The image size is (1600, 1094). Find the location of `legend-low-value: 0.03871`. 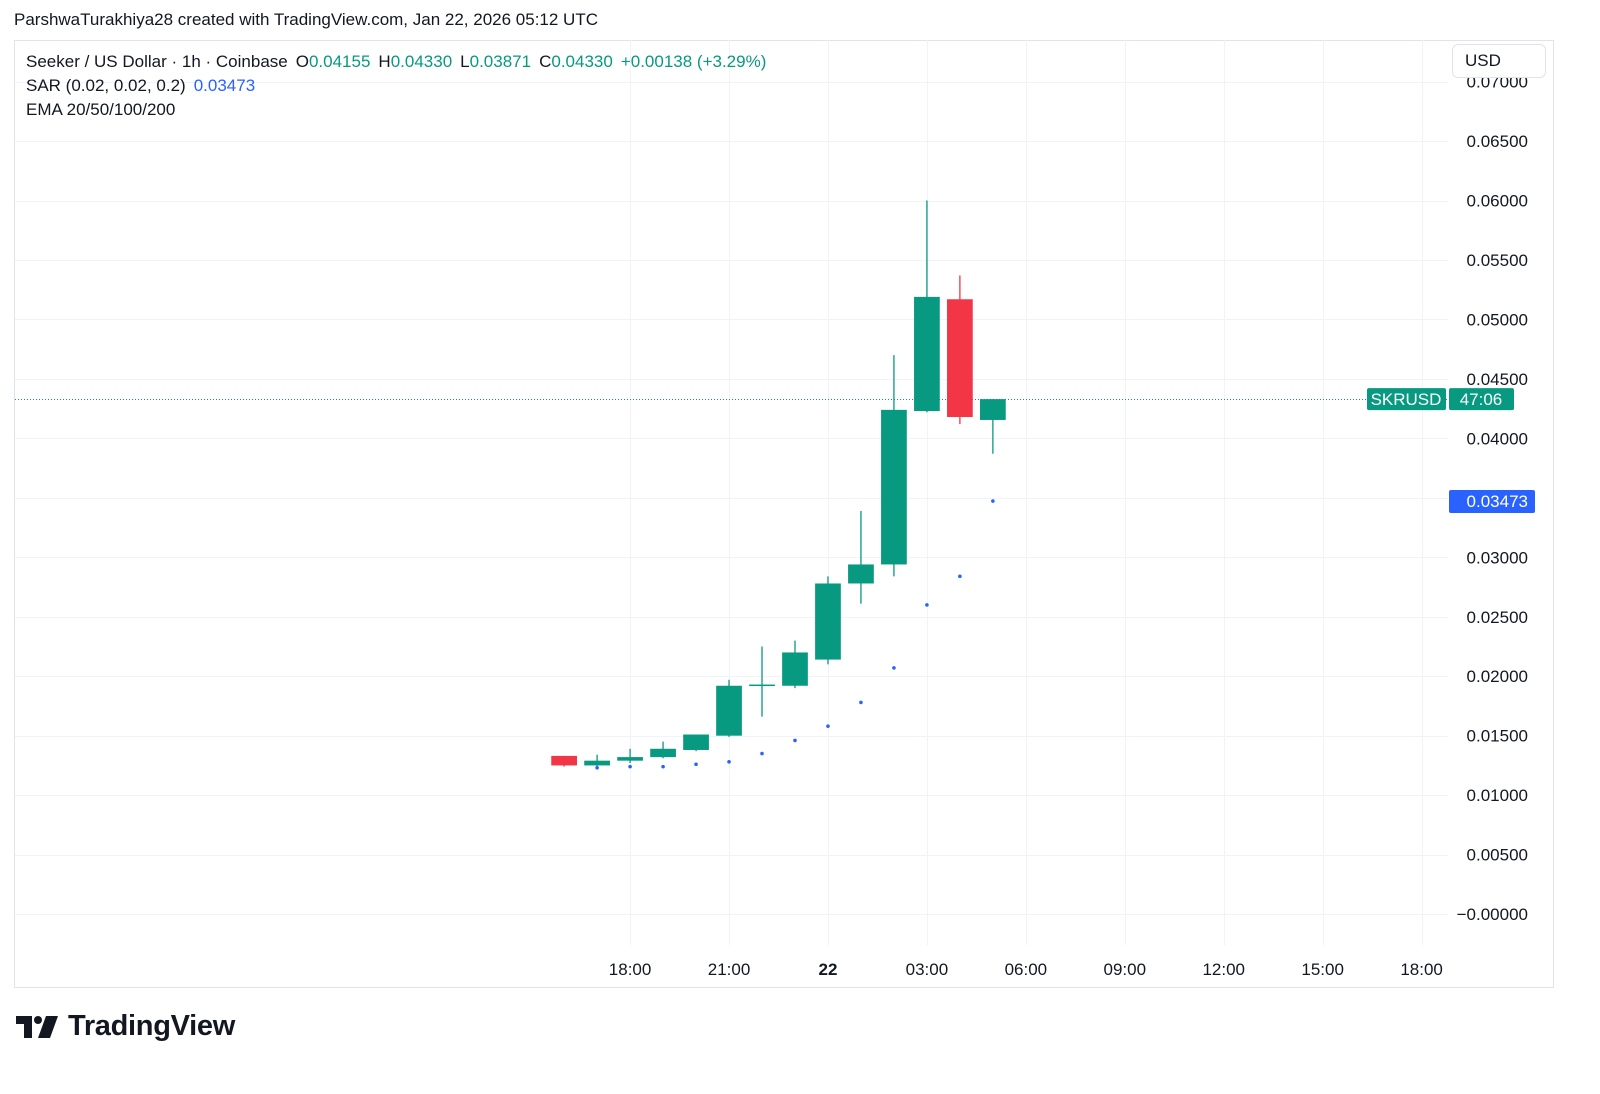

legend-low-value: 0.03871 is located at coordinates (500, 61).